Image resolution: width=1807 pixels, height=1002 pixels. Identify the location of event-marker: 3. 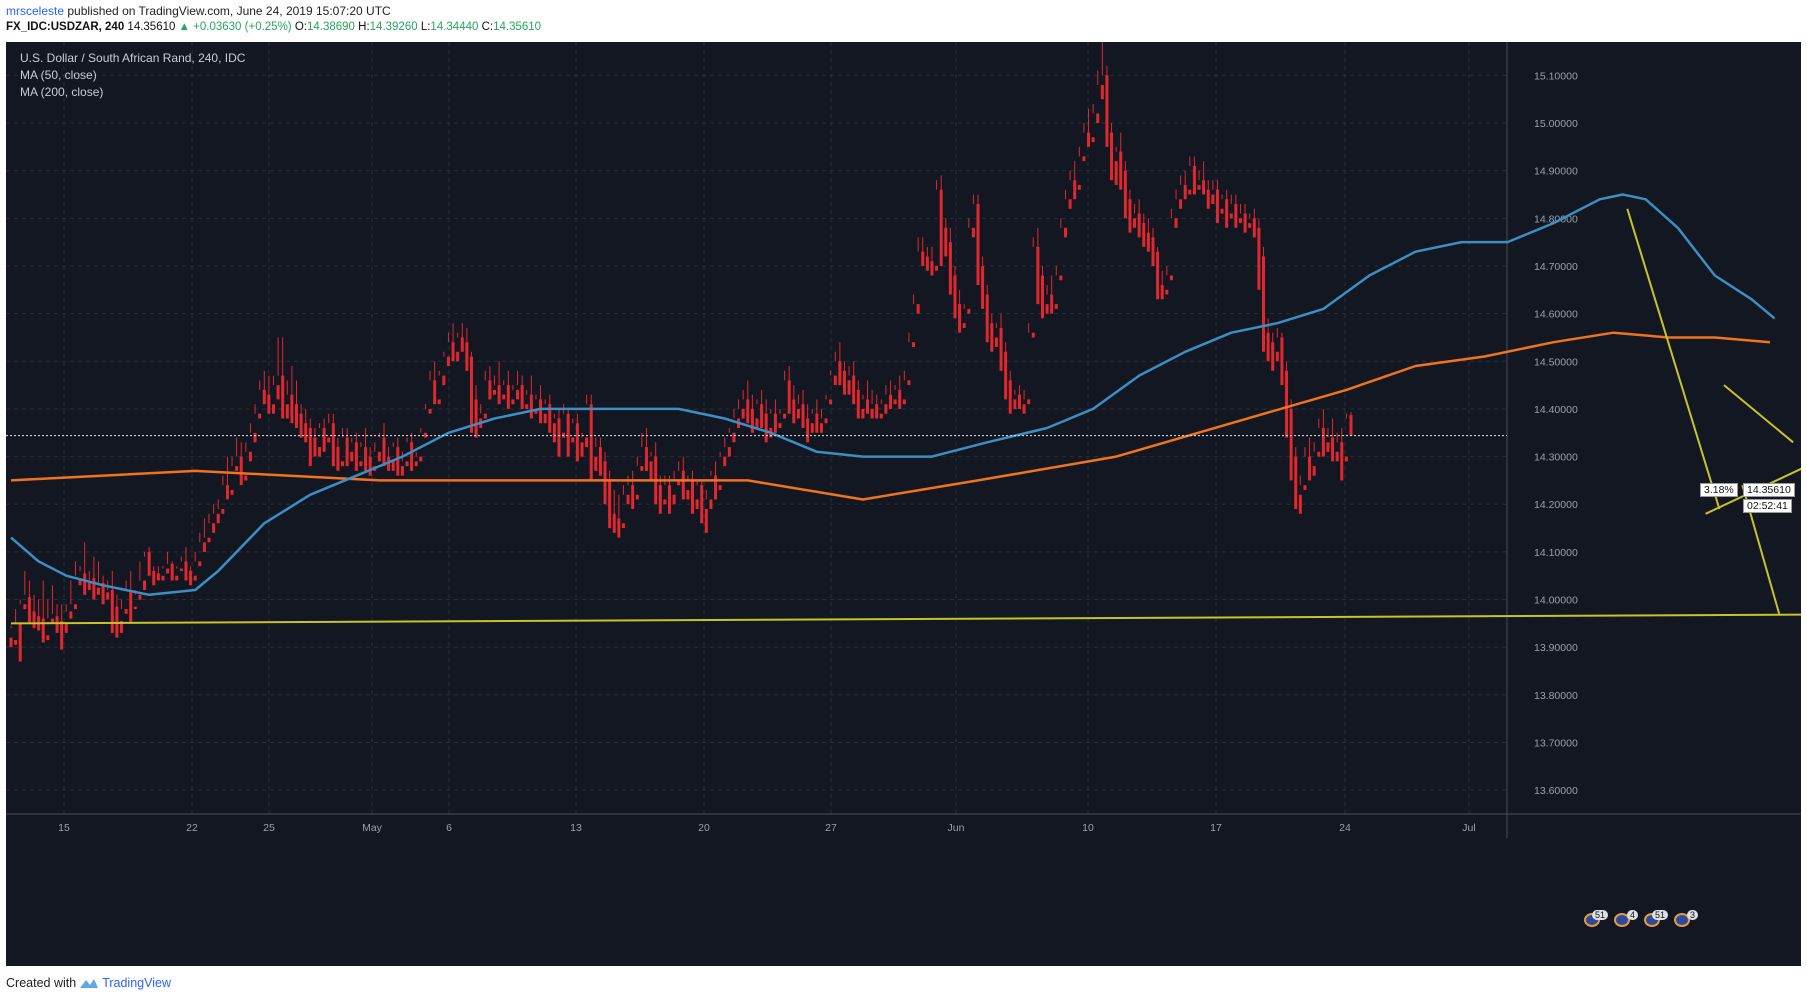
(1685, 919).